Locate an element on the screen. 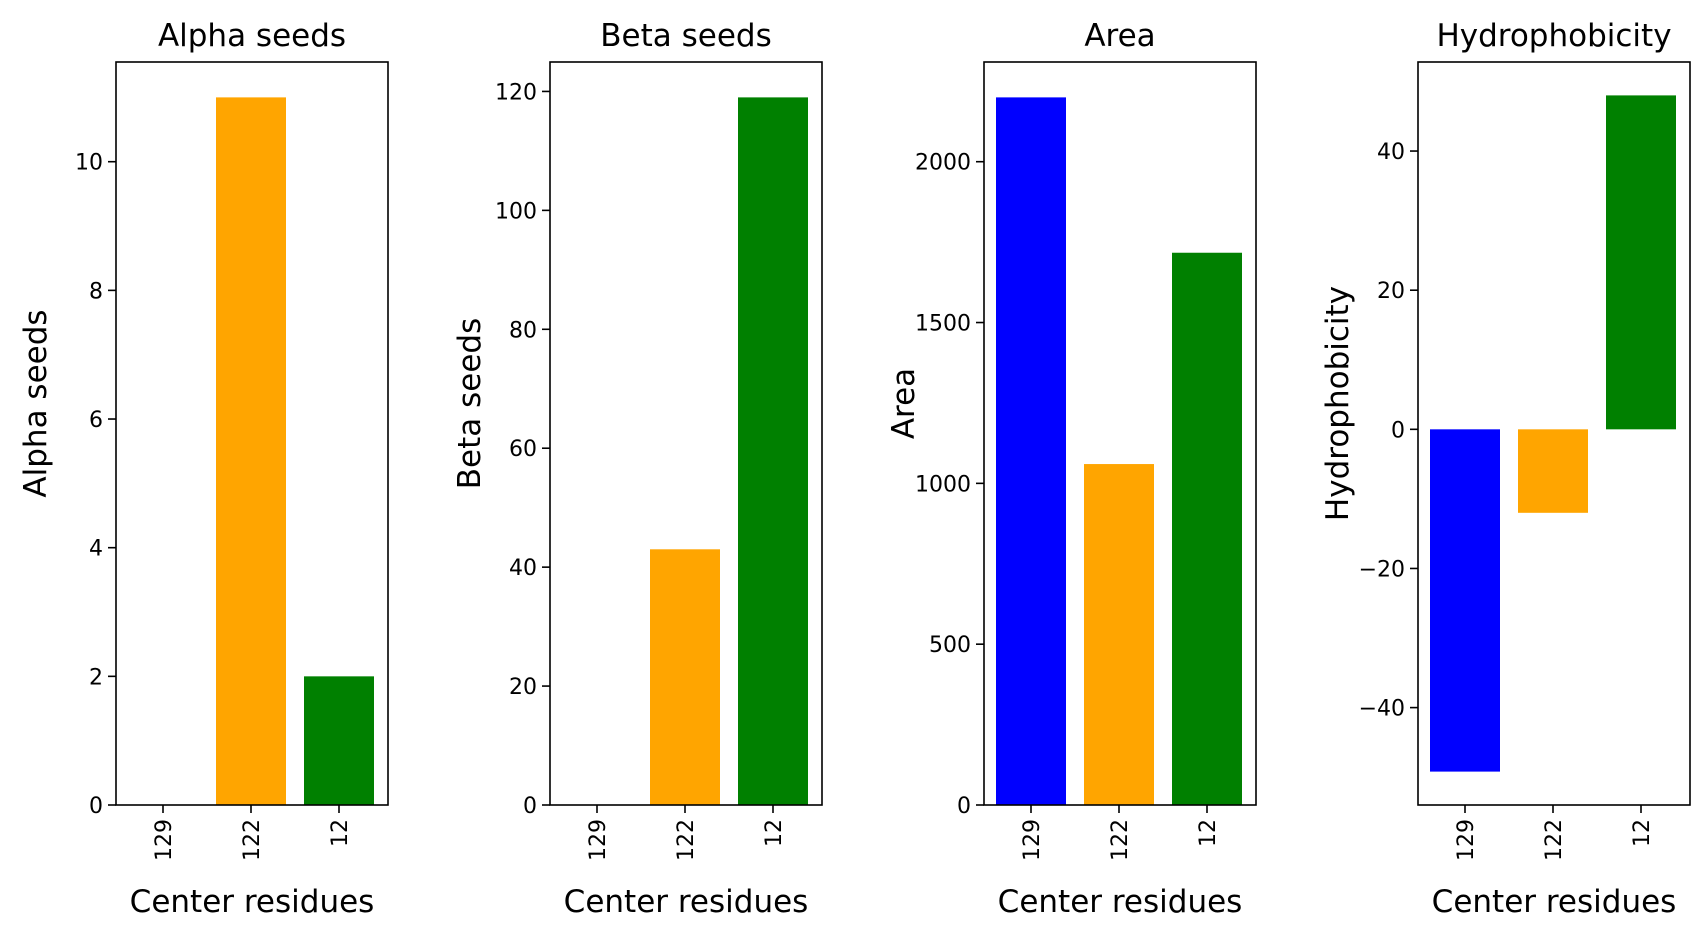 The width and height of the screenshot is (1706, 937). y-axis-label: Beta seeds is located at coordinates (470, 403).